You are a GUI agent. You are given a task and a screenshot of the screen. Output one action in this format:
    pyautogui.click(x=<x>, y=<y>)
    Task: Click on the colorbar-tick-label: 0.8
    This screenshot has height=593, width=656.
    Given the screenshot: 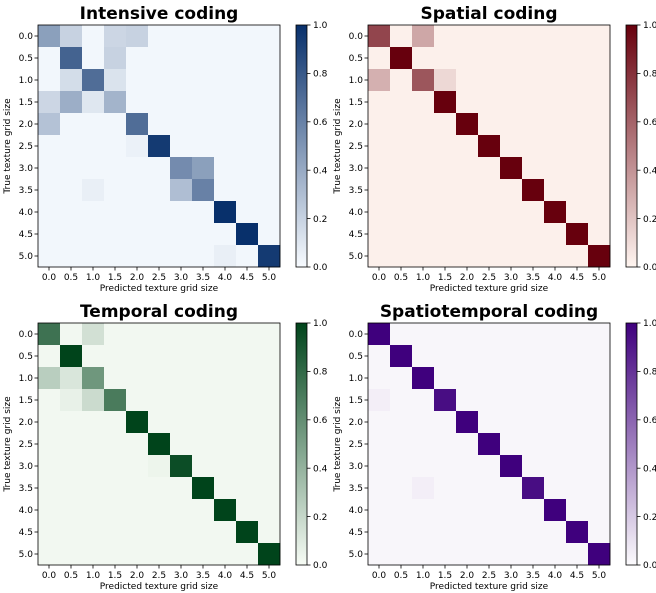 What is the action you would take?
    pyautogui.click(x=649, y=75)
    